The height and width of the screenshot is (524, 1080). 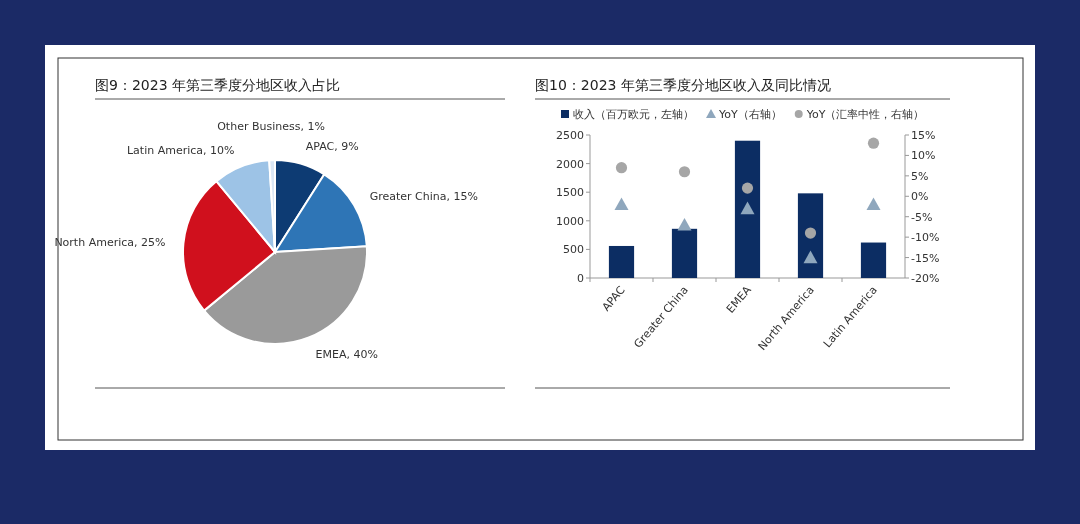 What do you see at coordinates (925, 278) in the screenshot?
I see `y2-tick-label: -20%` at bounding box center [925, 278].